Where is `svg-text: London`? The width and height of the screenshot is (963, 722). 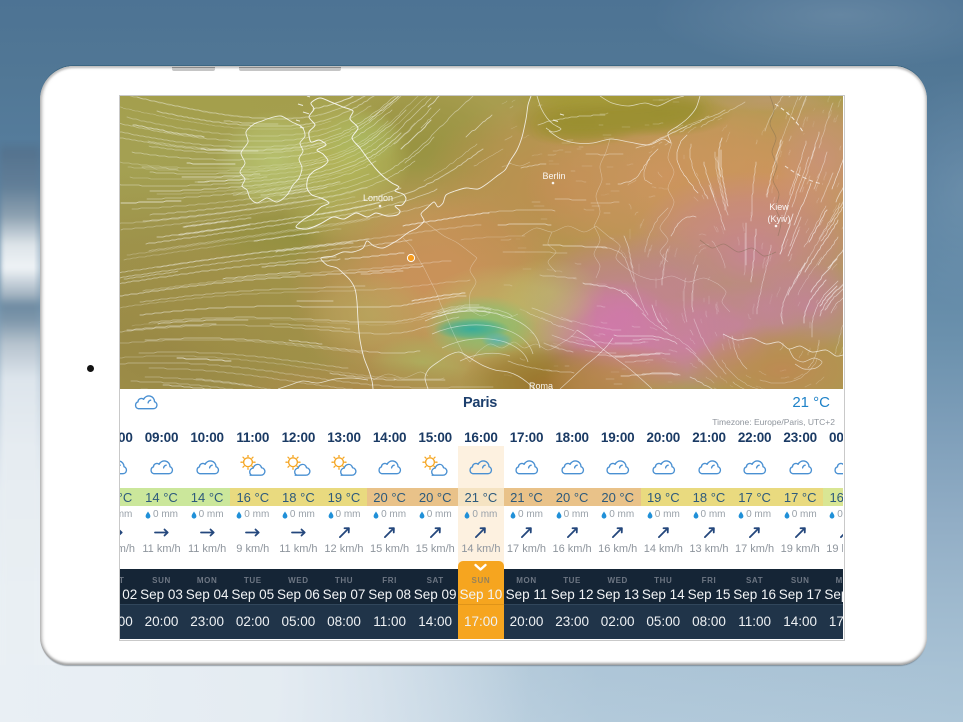 svg-text: London is located at coordinates (378, 198).